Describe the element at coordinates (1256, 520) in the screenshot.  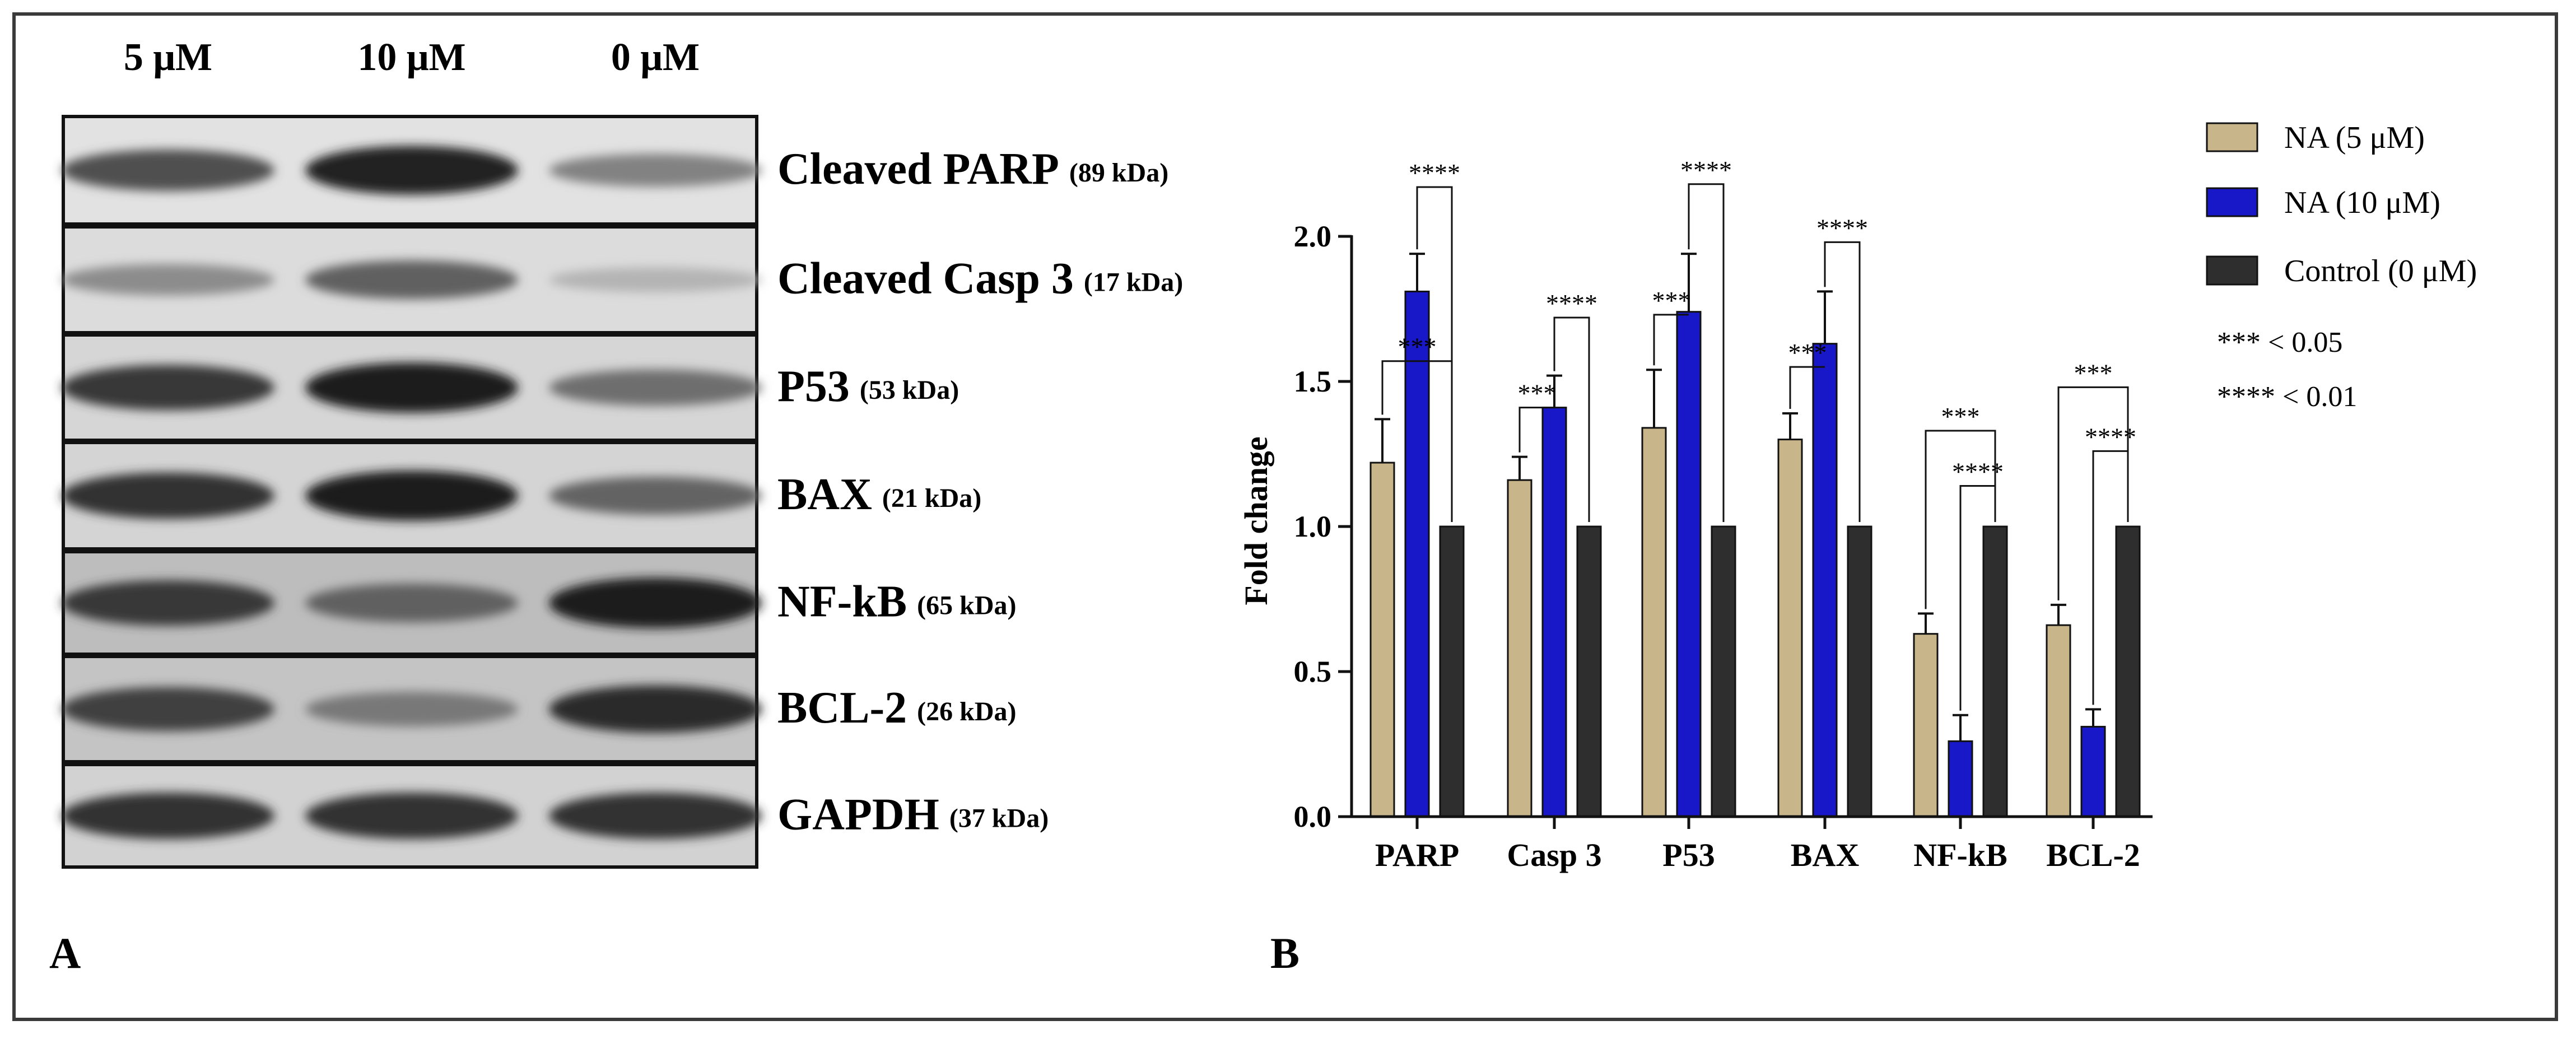
I see `y-axis-label: Fold change` at that location.